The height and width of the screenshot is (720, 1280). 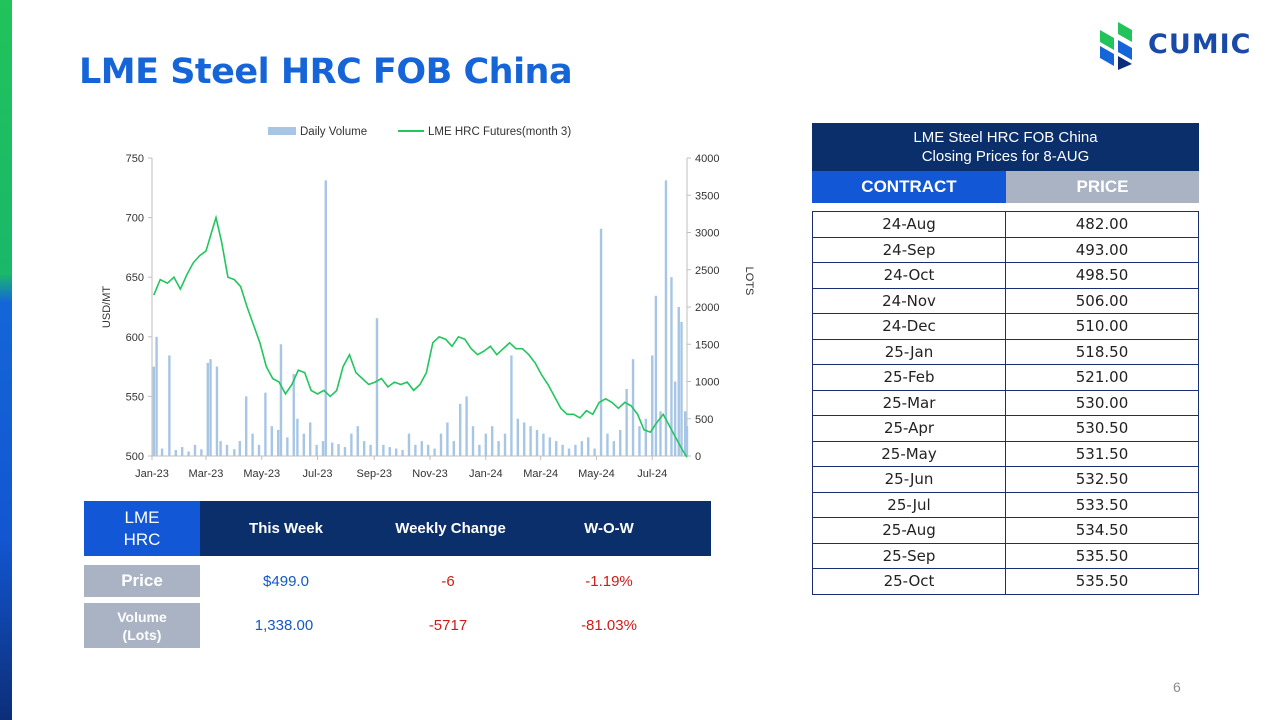 What do you see at coordinates (707, 345) in the screenshot?
I see `y-right-tick-label: 1500` at bounding box center [707, 345].